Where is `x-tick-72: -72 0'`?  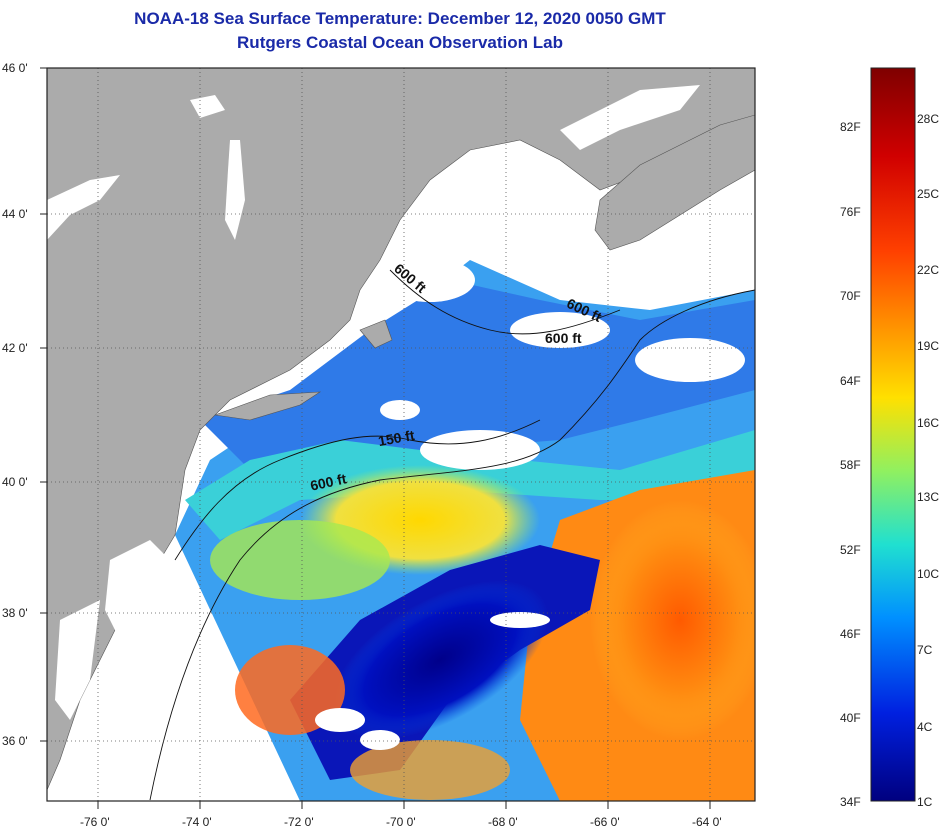 x-tick-72: -72 0' is located at coordinates (299, 822).